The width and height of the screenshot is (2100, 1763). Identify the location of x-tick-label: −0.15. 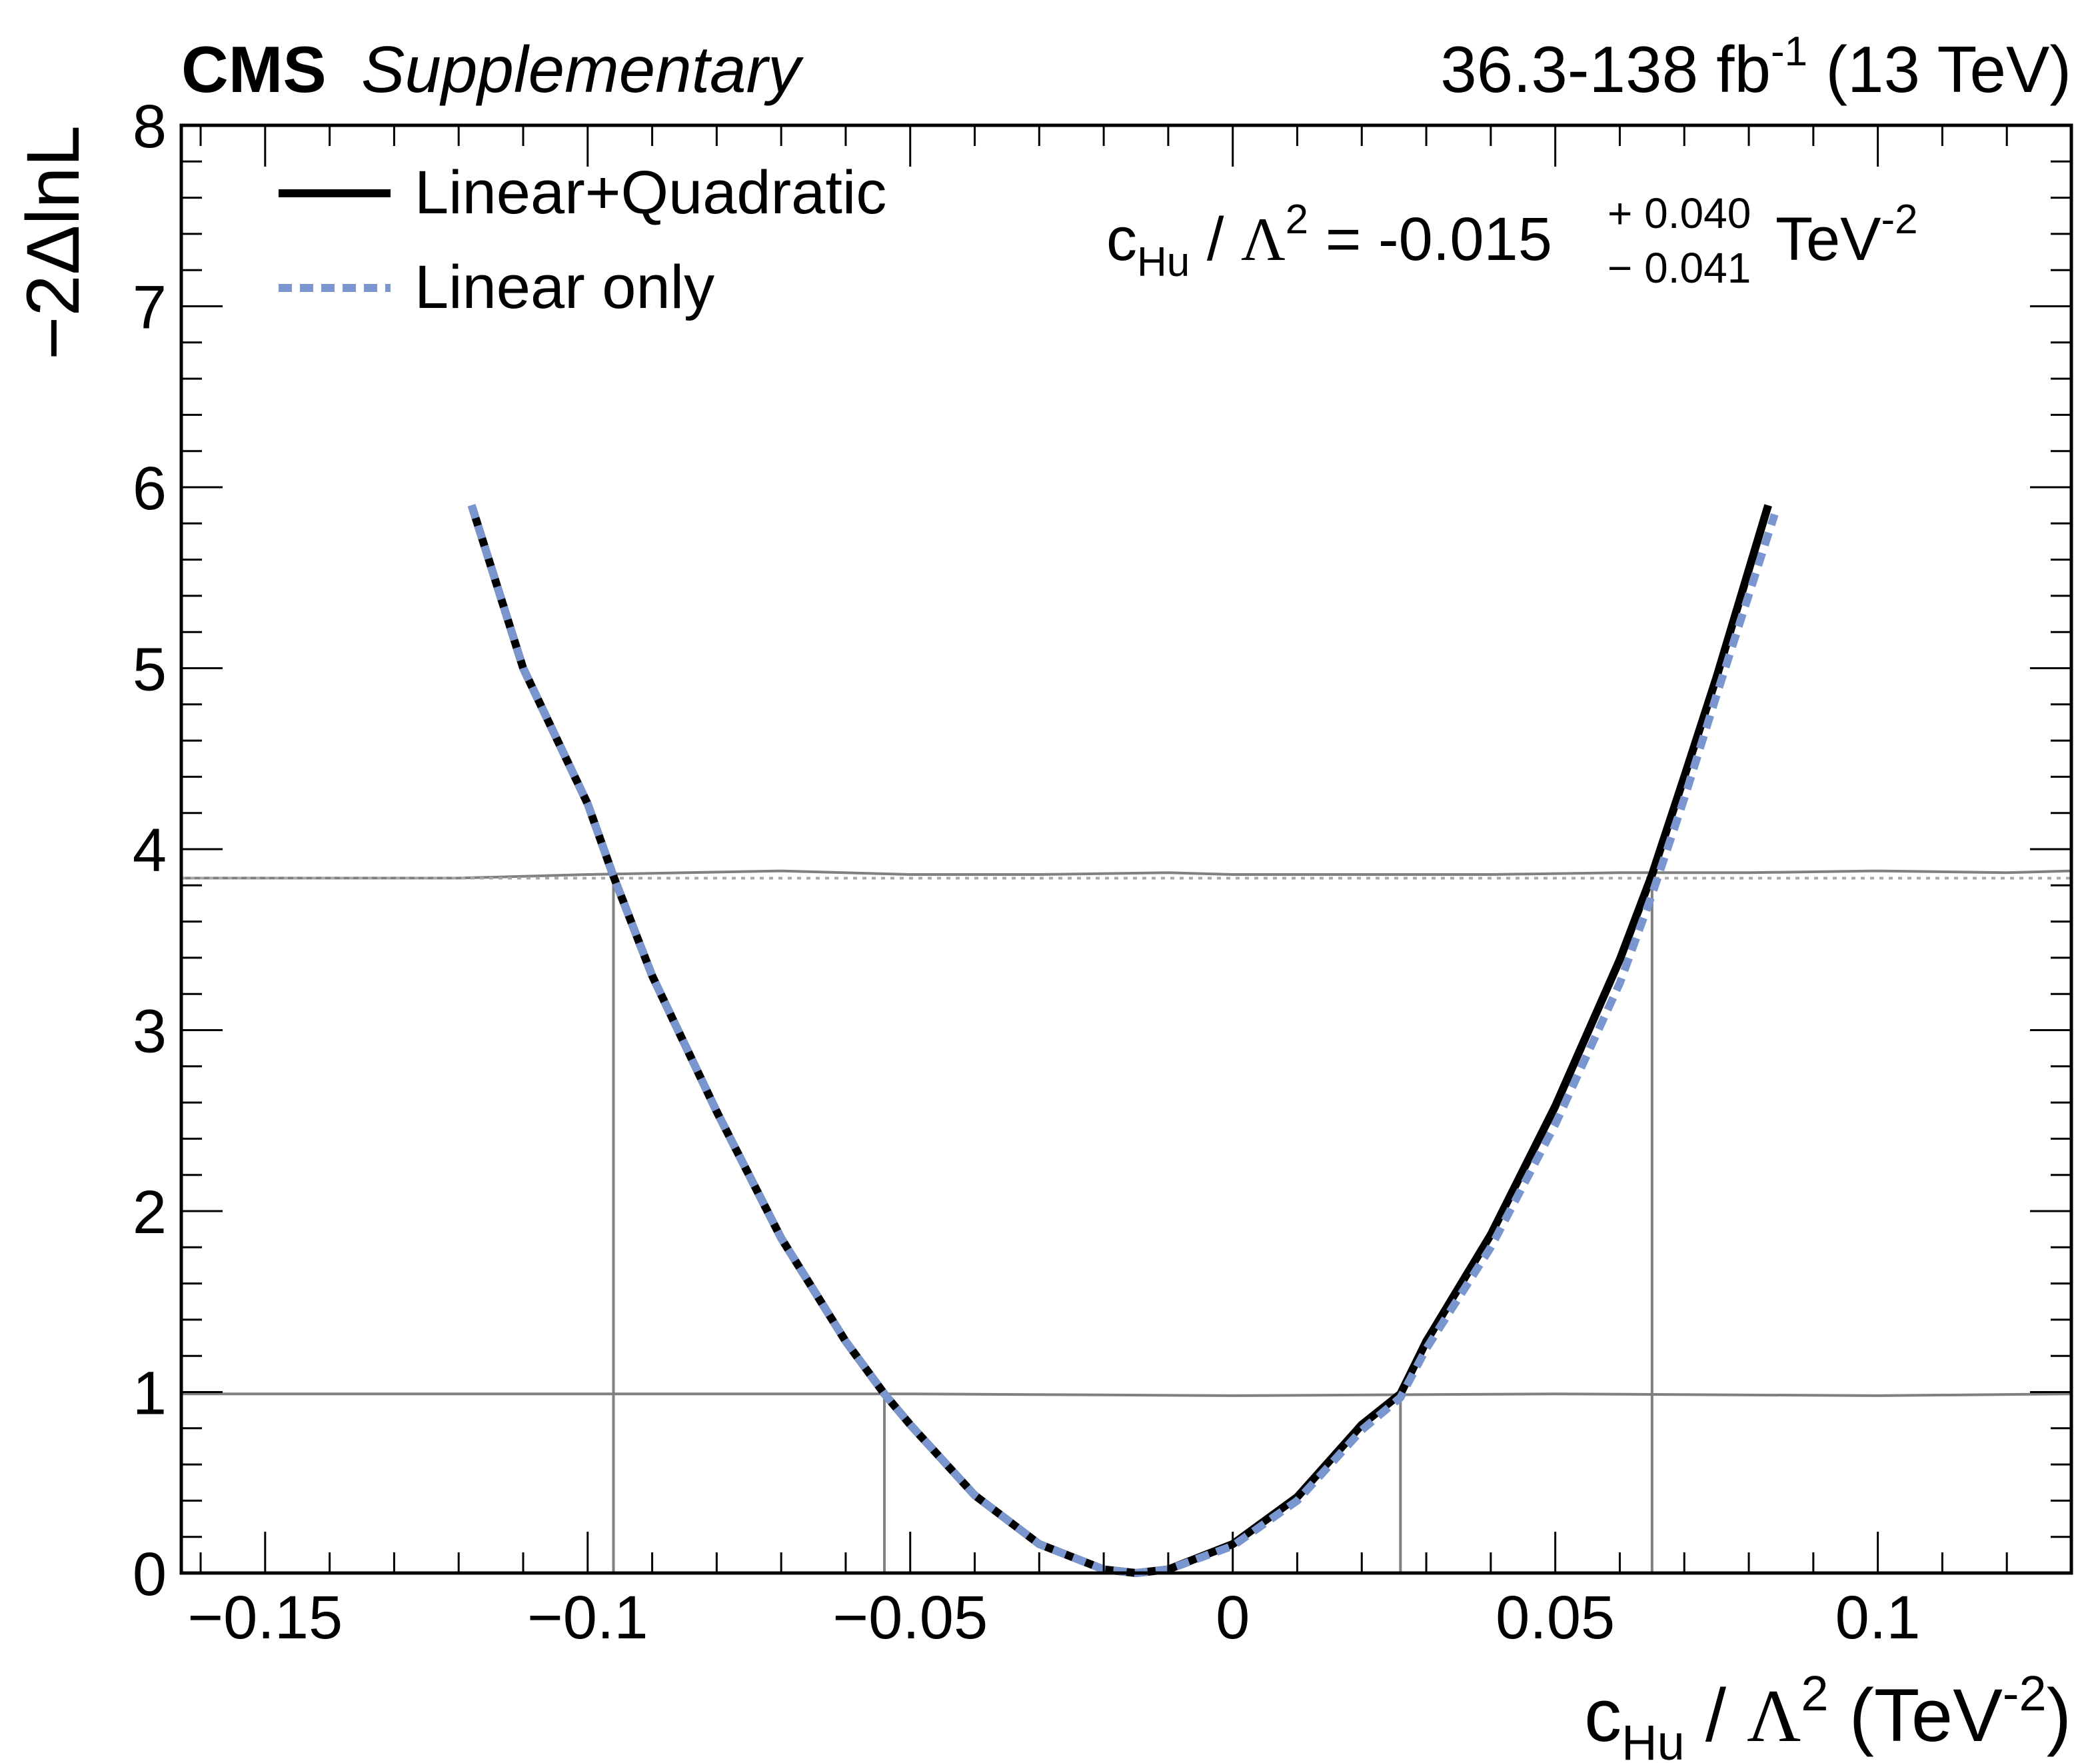
(265, 1618).